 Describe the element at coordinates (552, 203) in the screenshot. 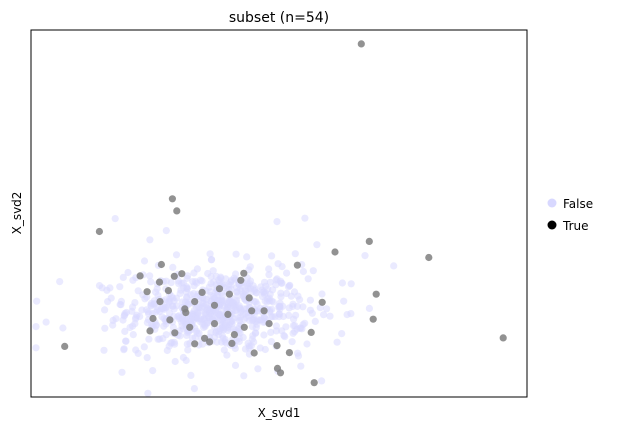

I see `legend-marker-false` at that location.